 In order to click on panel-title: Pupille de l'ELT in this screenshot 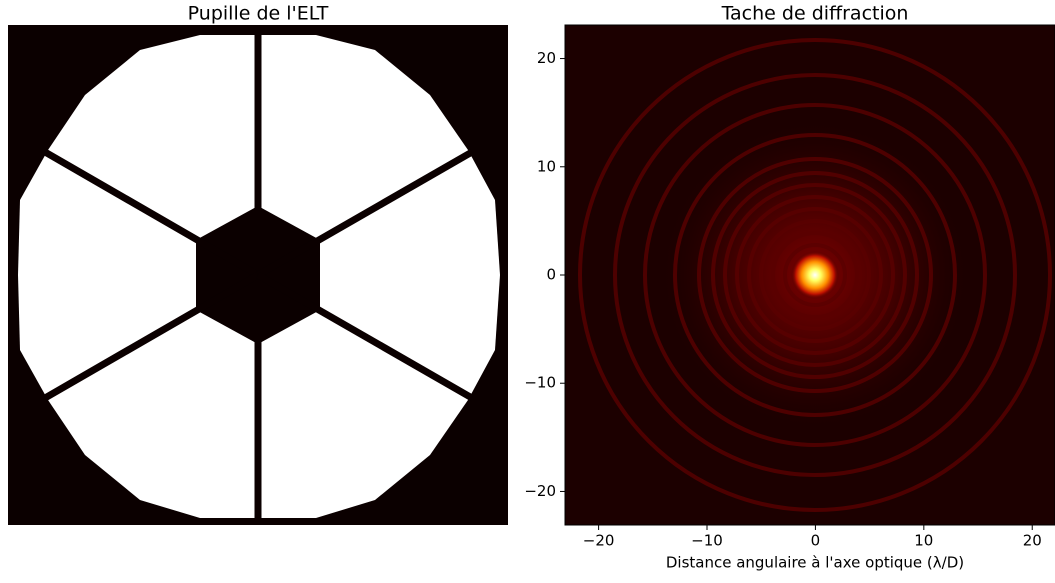, I will do `click(258, 14)`.